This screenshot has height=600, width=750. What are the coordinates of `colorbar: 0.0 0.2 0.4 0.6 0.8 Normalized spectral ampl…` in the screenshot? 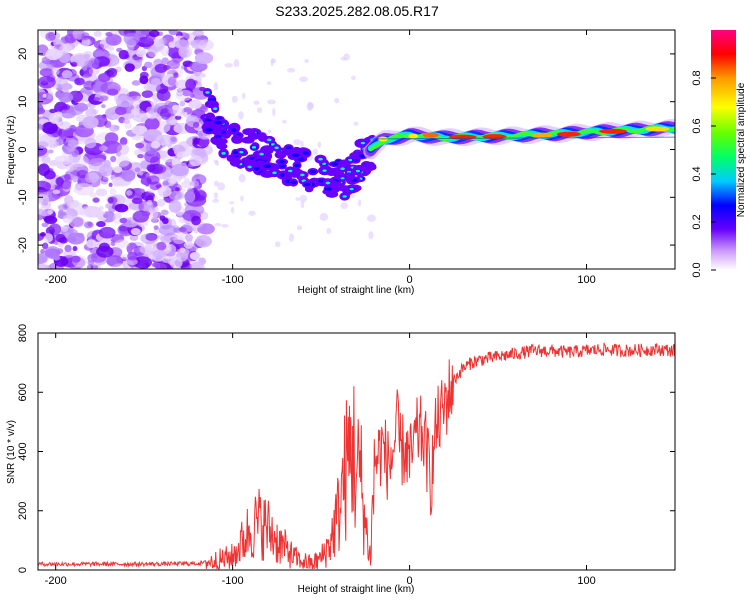 It's located at (719, 154).